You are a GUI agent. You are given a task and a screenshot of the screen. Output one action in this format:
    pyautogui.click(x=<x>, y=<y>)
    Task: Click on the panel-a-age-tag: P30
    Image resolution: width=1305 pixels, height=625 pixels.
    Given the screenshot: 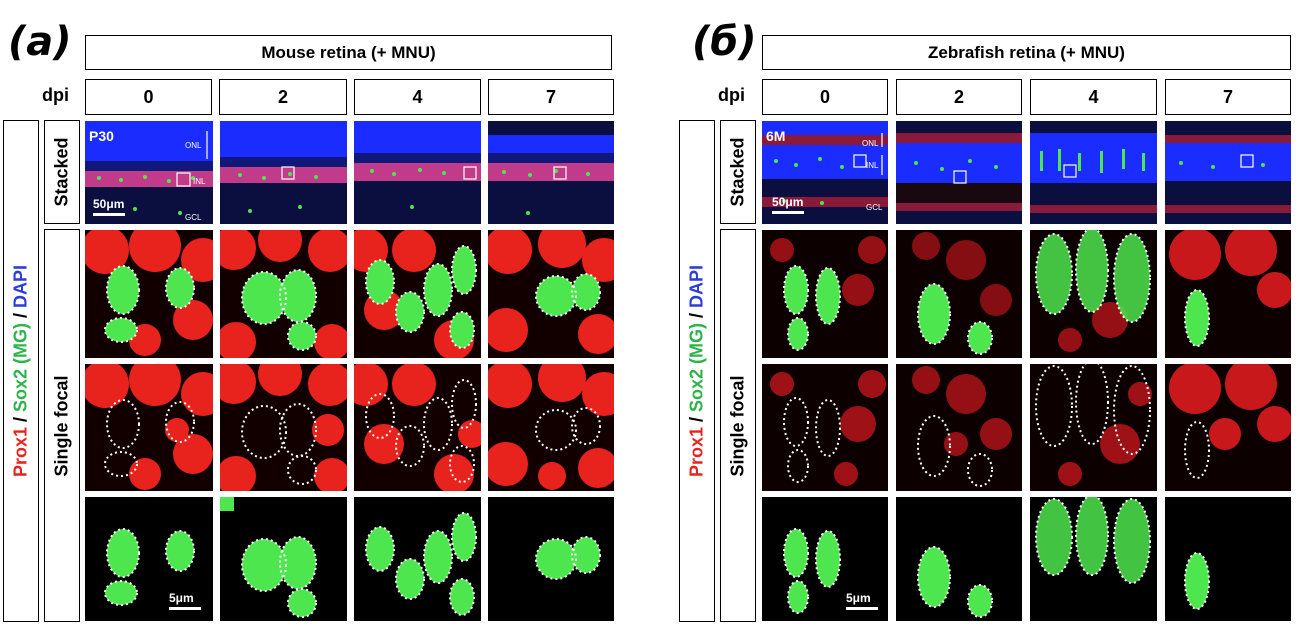 What is the action you would take?
    pyautogui.click(x=101, y=136)
    